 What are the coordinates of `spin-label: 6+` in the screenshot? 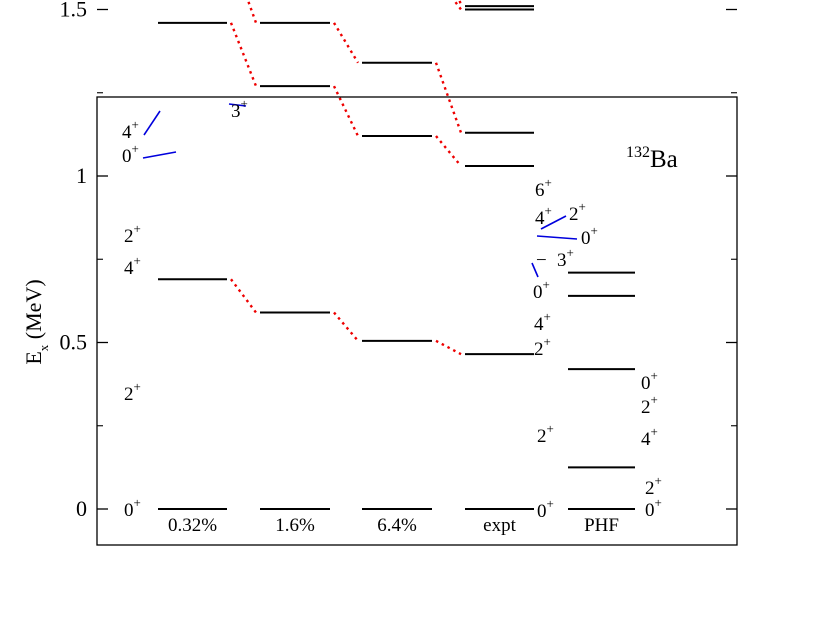 It's located at (543, 188).